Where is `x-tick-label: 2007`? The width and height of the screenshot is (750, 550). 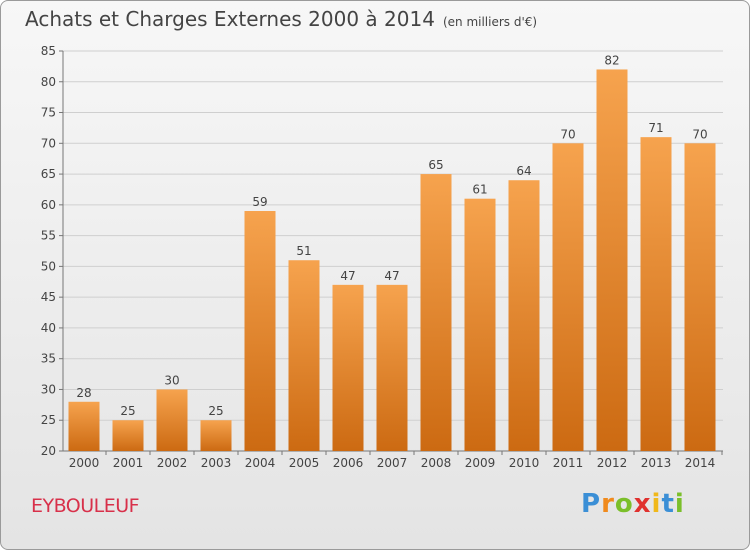
x-tick-label: 2007 is located at coordinates (392, 463).